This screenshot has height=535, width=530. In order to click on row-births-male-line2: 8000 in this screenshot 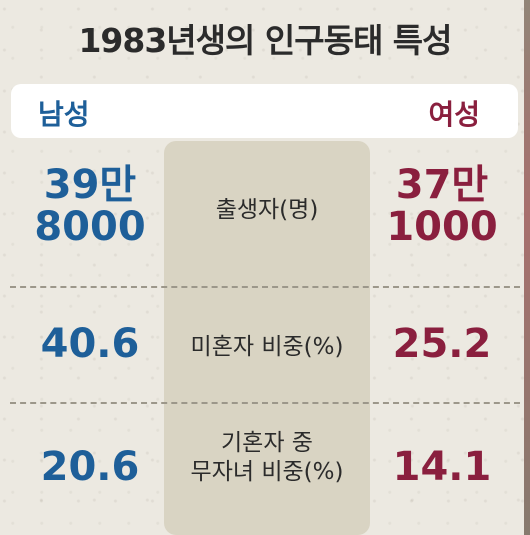, I will do `click(90, 227)`.